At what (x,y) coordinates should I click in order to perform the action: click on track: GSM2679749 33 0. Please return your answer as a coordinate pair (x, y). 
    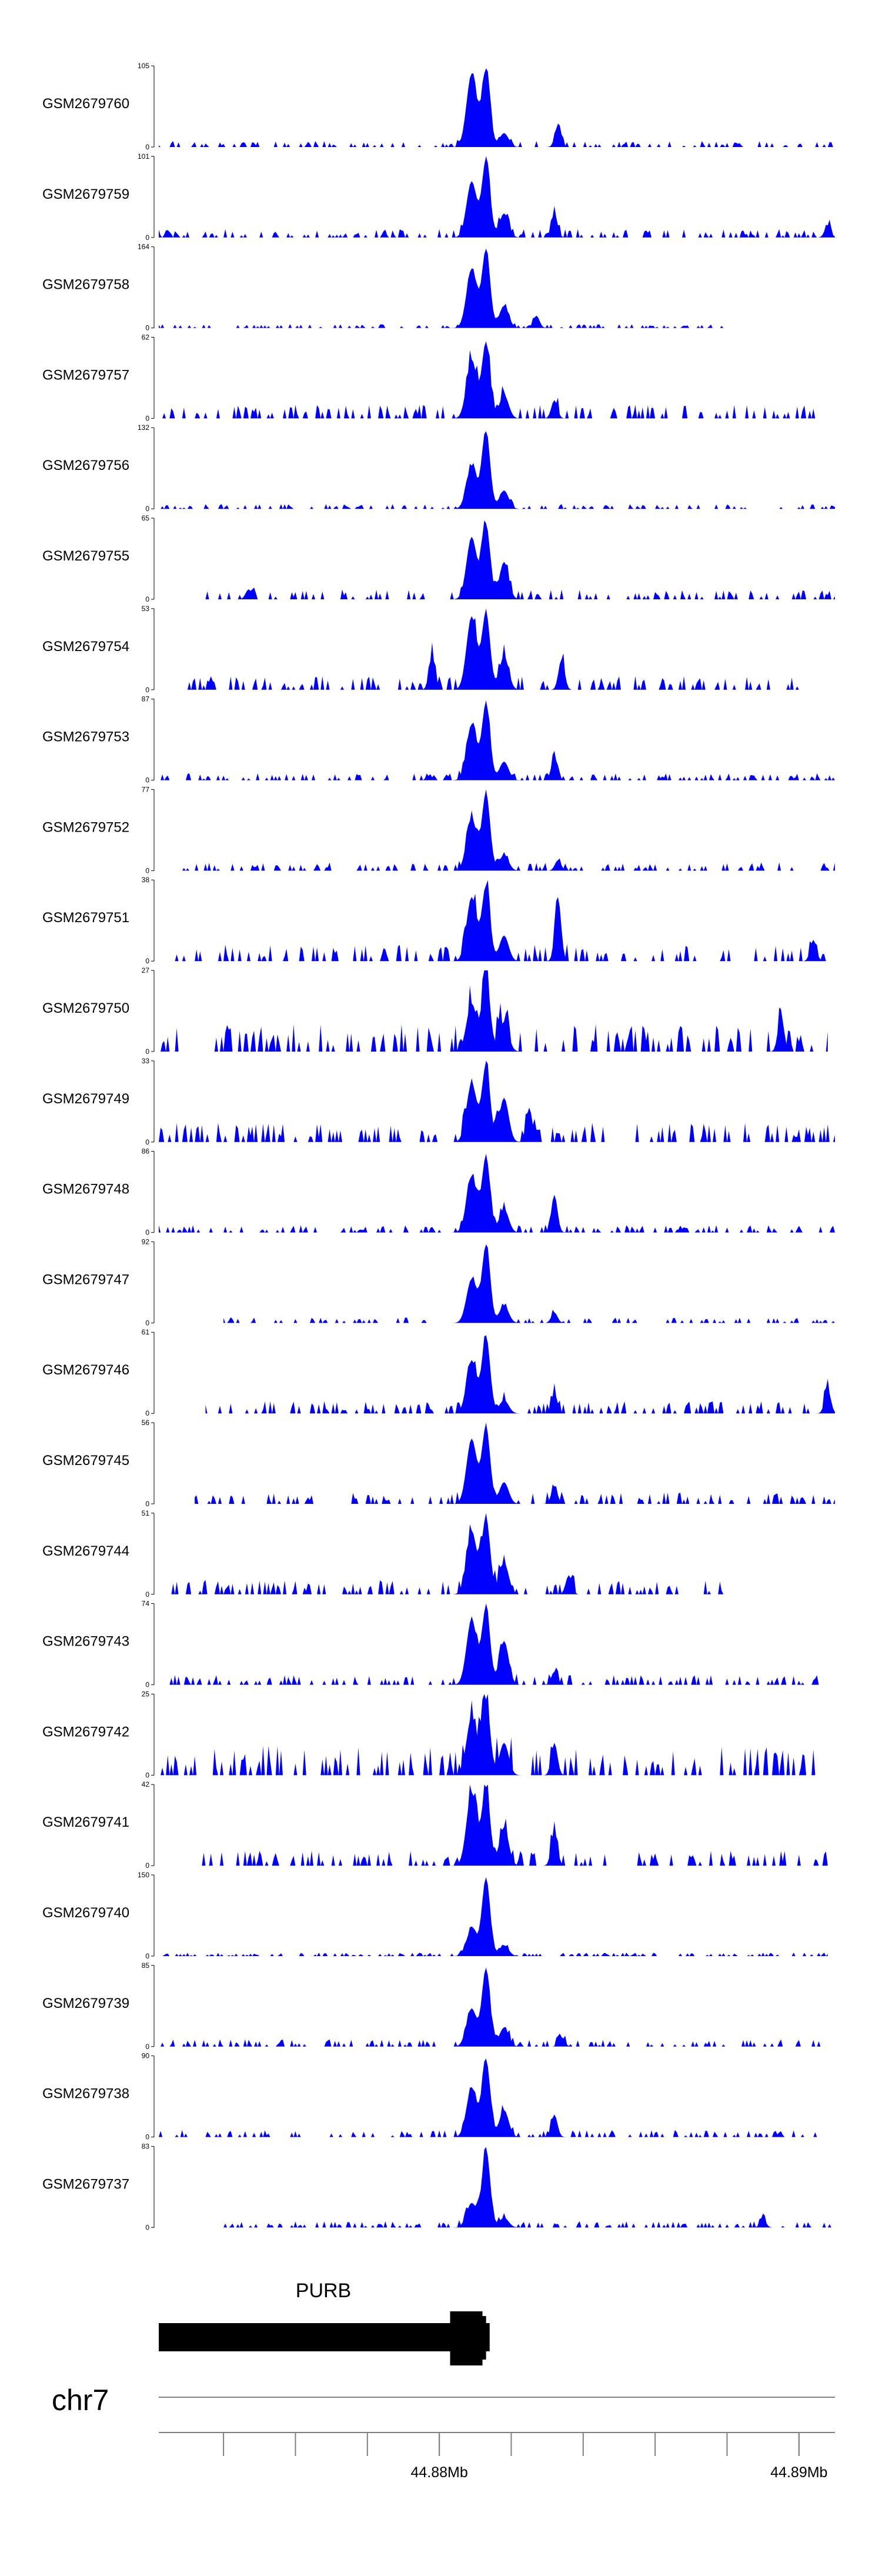
    Looking at the image, I should click on (438, 1101).